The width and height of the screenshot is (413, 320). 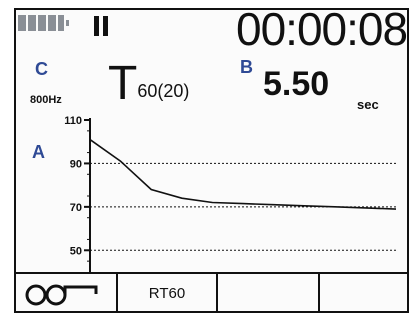 I want to click on parameter-label: T60(20), so click(x=148, y=84).